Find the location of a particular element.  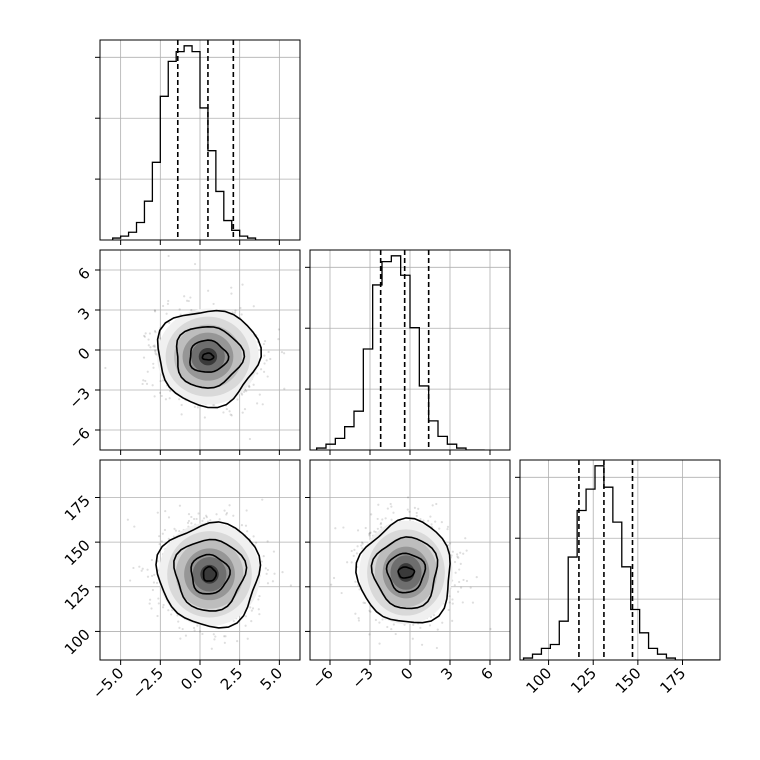

x-tick-label: −6 is located at coordinates (322, 678).